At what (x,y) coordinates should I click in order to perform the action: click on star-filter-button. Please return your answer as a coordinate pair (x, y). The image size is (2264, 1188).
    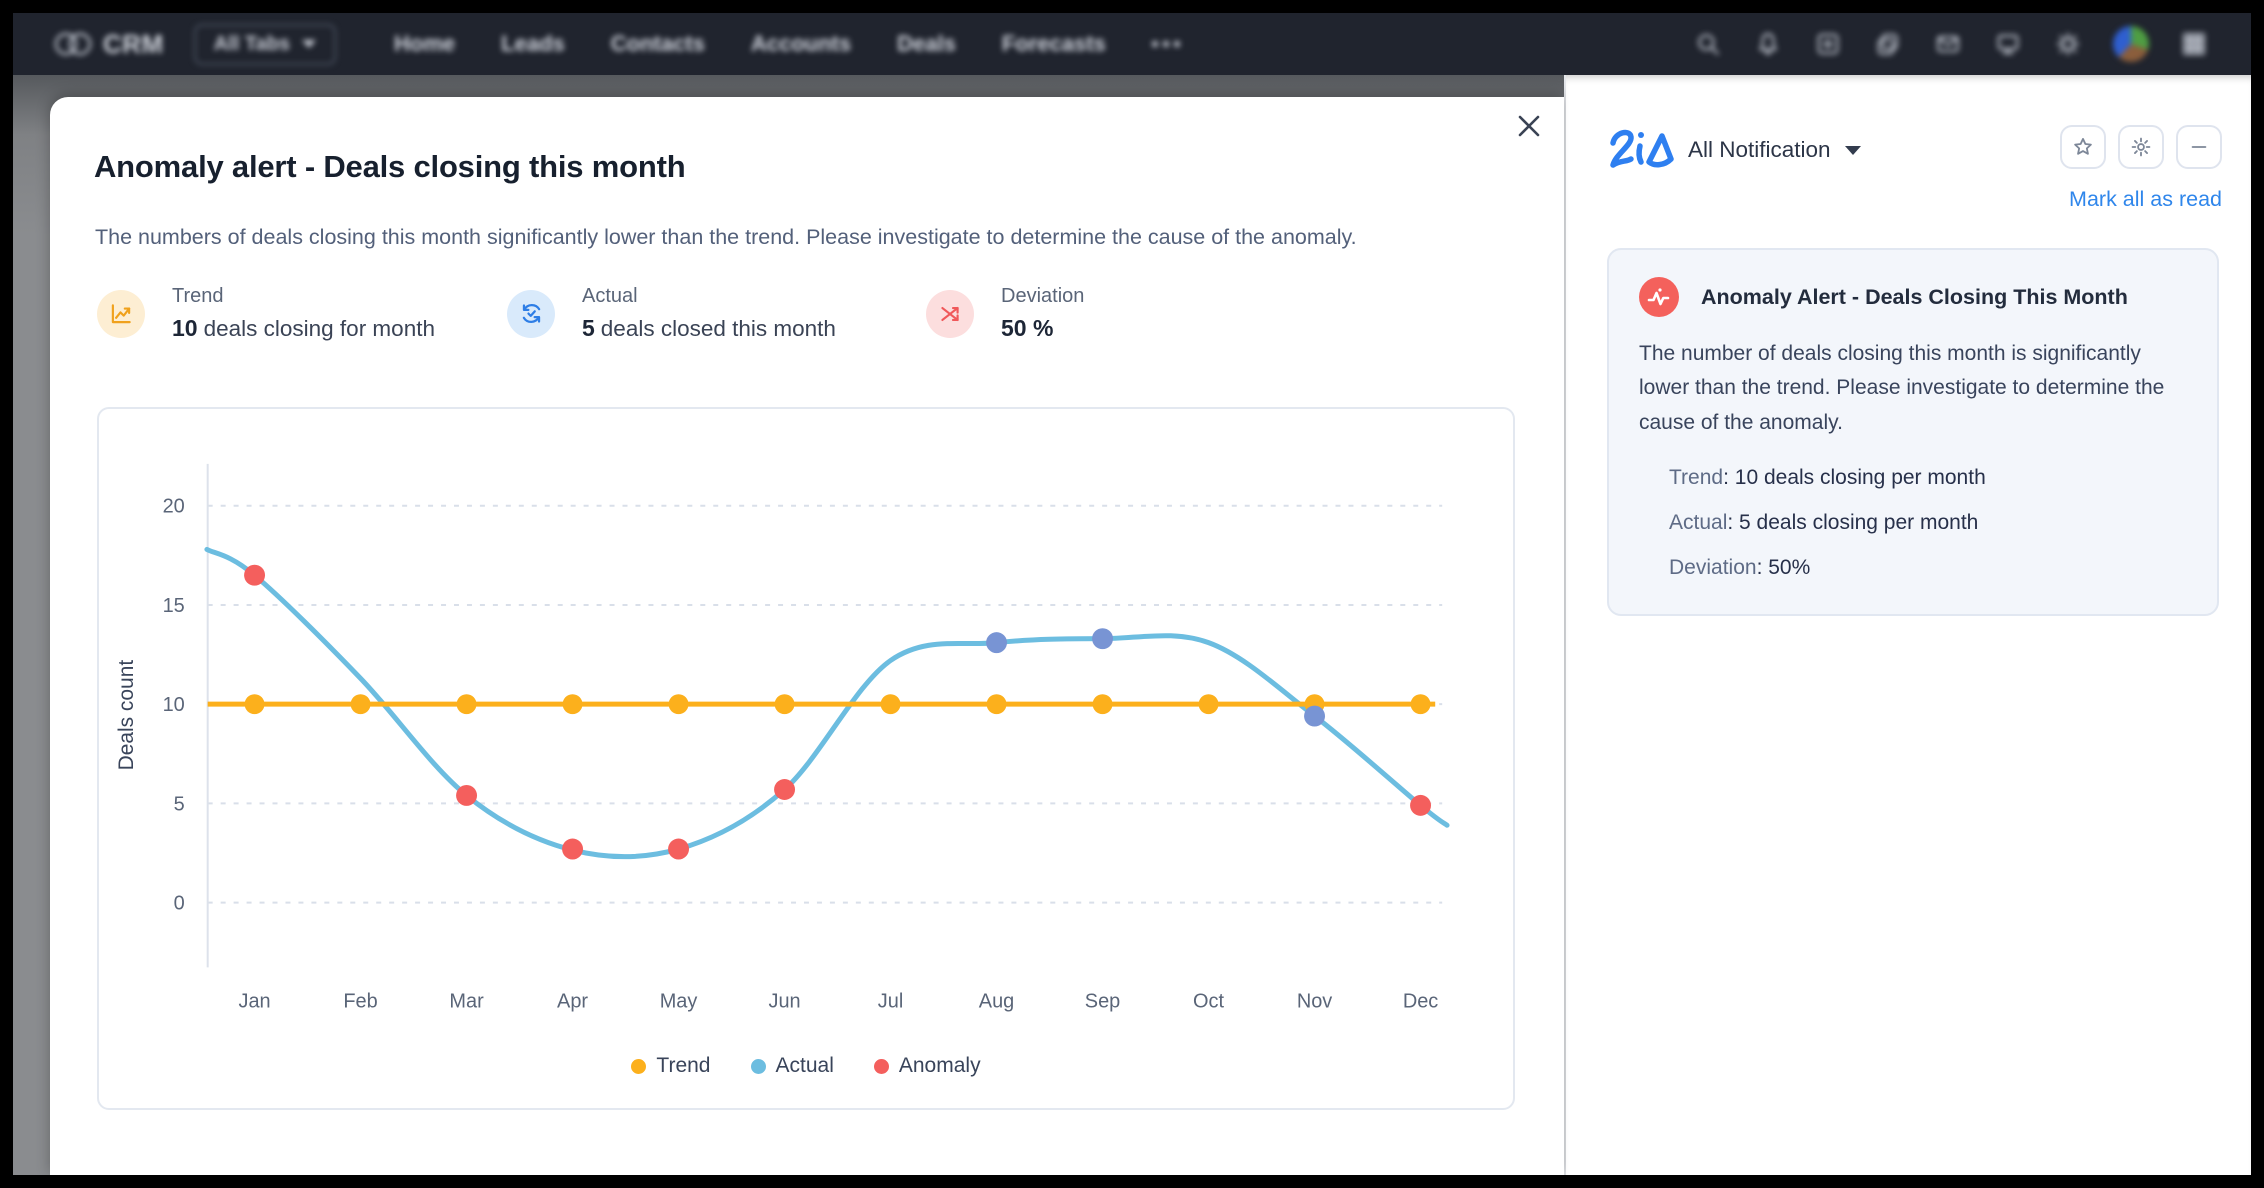
    Looking at the image, I should click on (2083, 147).